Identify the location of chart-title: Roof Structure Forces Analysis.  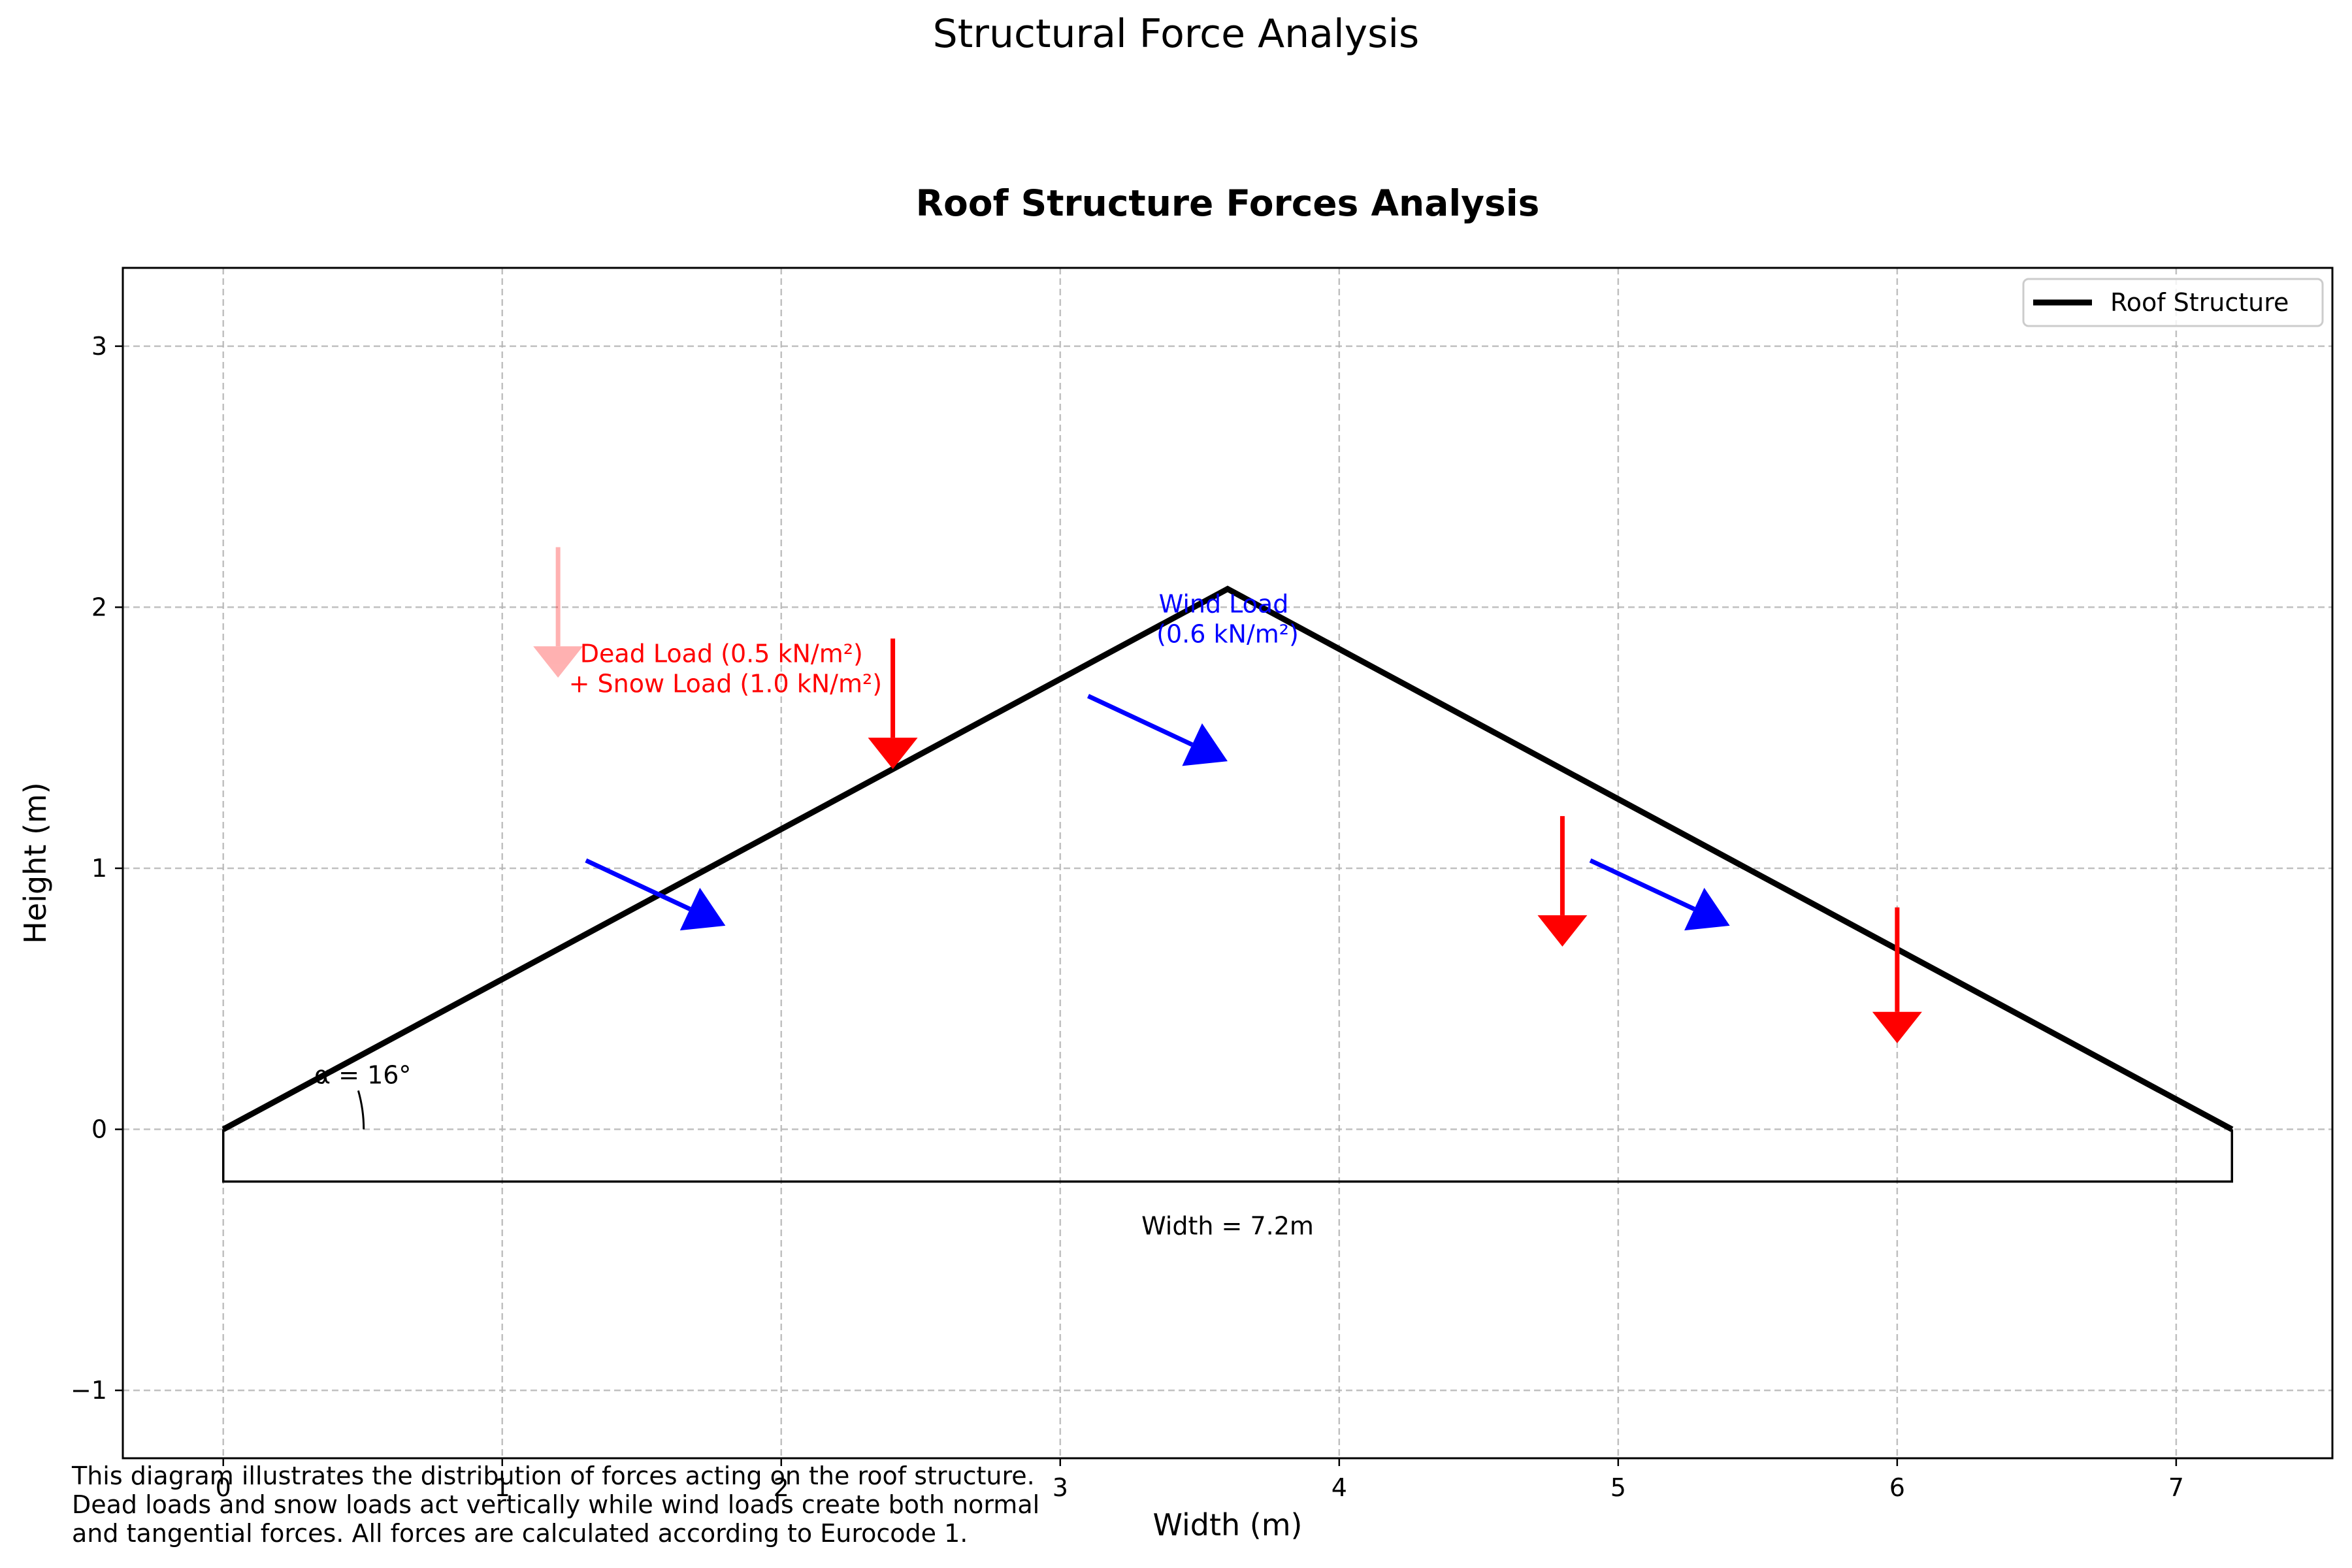
(1228, 203).